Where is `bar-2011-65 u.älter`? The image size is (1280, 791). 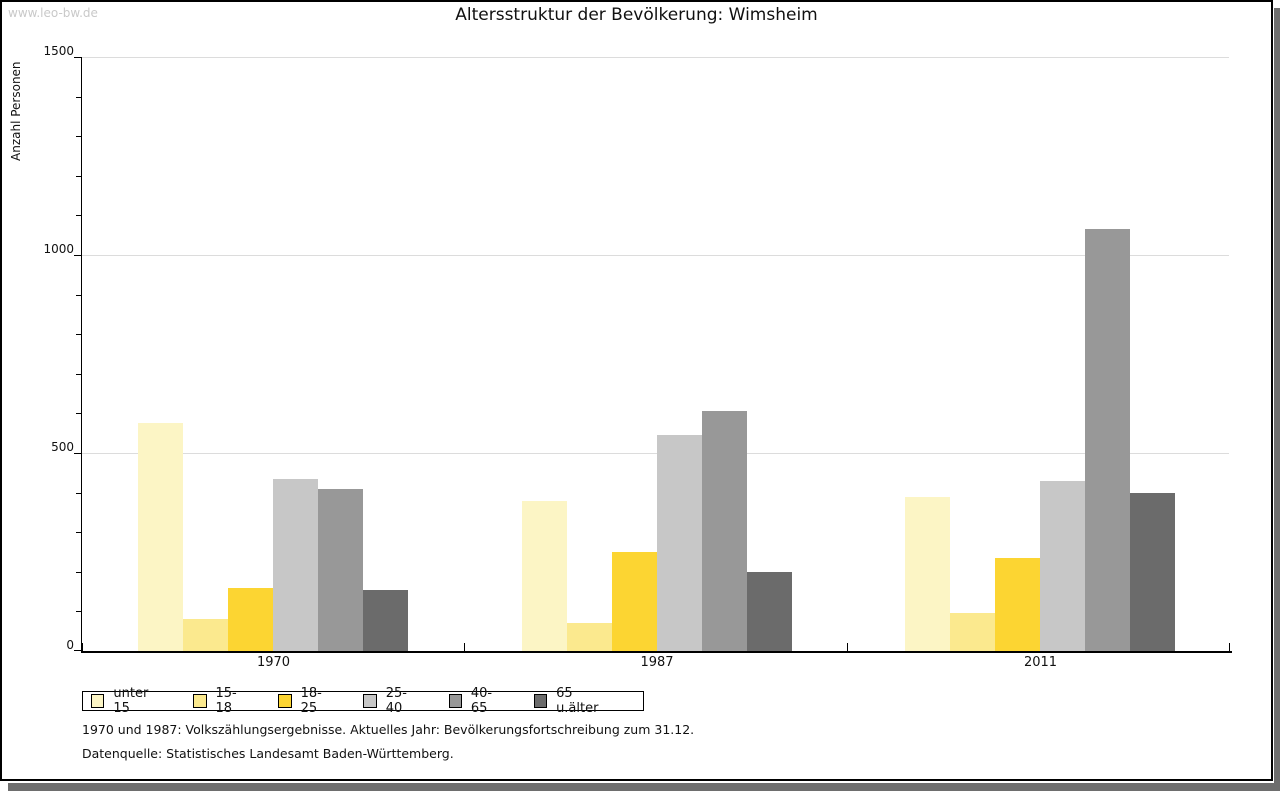 bar-2011-65 u.älter is located at coordinates (1152, 572).